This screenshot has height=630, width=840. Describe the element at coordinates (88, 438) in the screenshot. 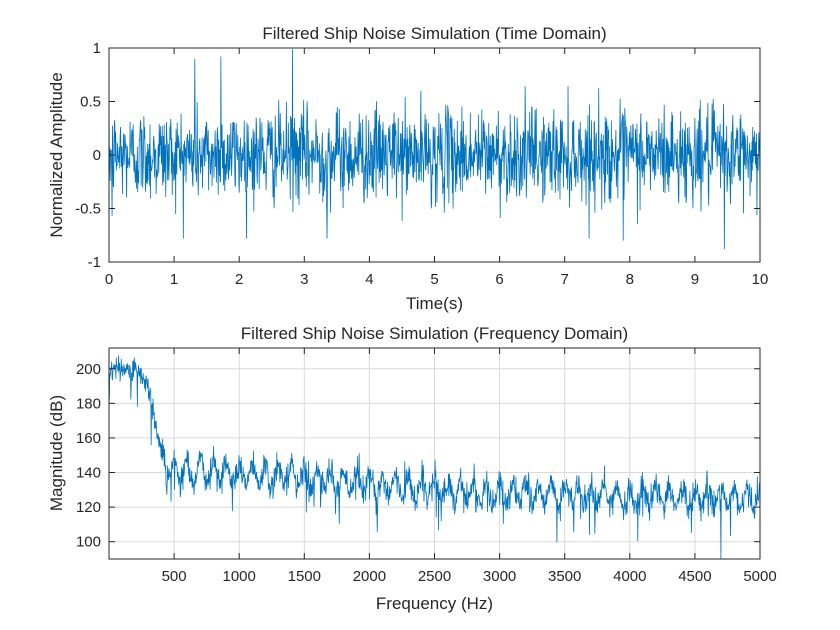

I see `y-tick-label: 160` at that location.